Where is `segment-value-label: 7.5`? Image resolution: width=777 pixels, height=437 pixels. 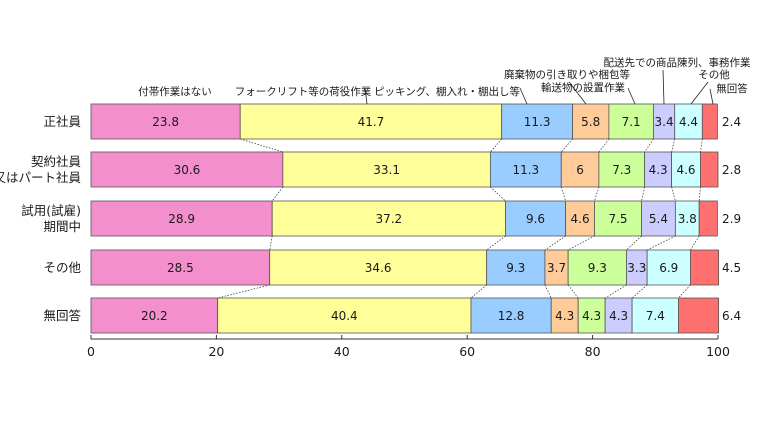
segment-value-label: 7.5 is located at coordinates (617, 219).